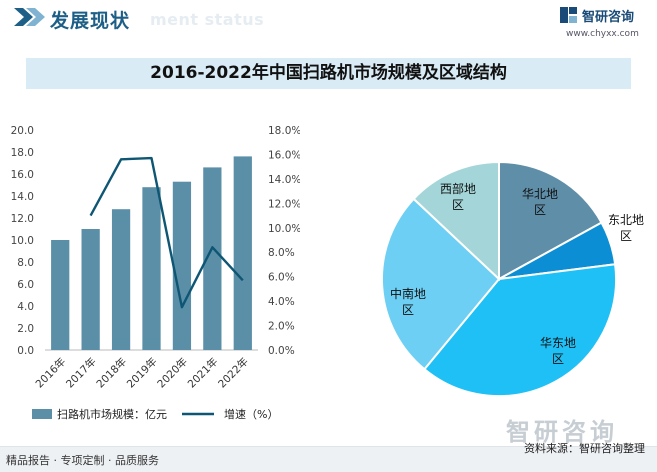 Image resolution: width=657 pixels, height=472 pixels. What do you see at coordinates (42, 414) in the screenshot?
I see `legend-swatch-bar` at bounding box center [42, 414].